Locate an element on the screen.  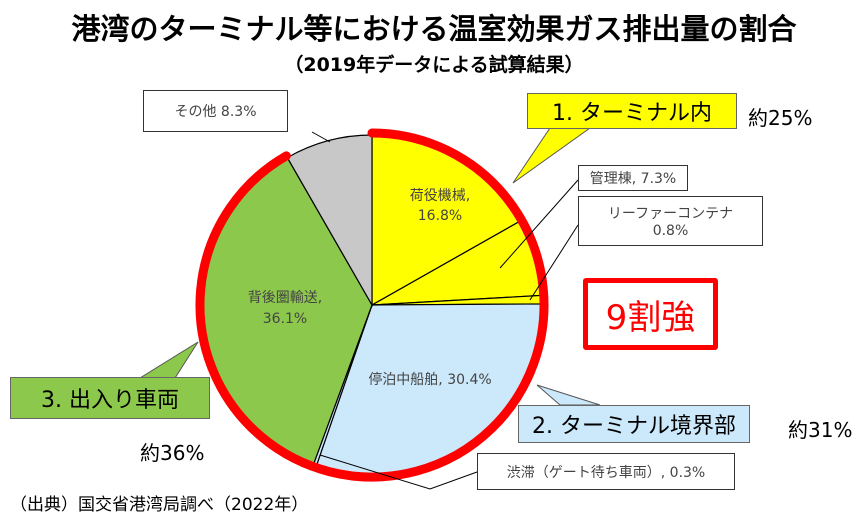
label-reefer: リーファーコンテナ 0.8% is located at coordinates (670, 221).